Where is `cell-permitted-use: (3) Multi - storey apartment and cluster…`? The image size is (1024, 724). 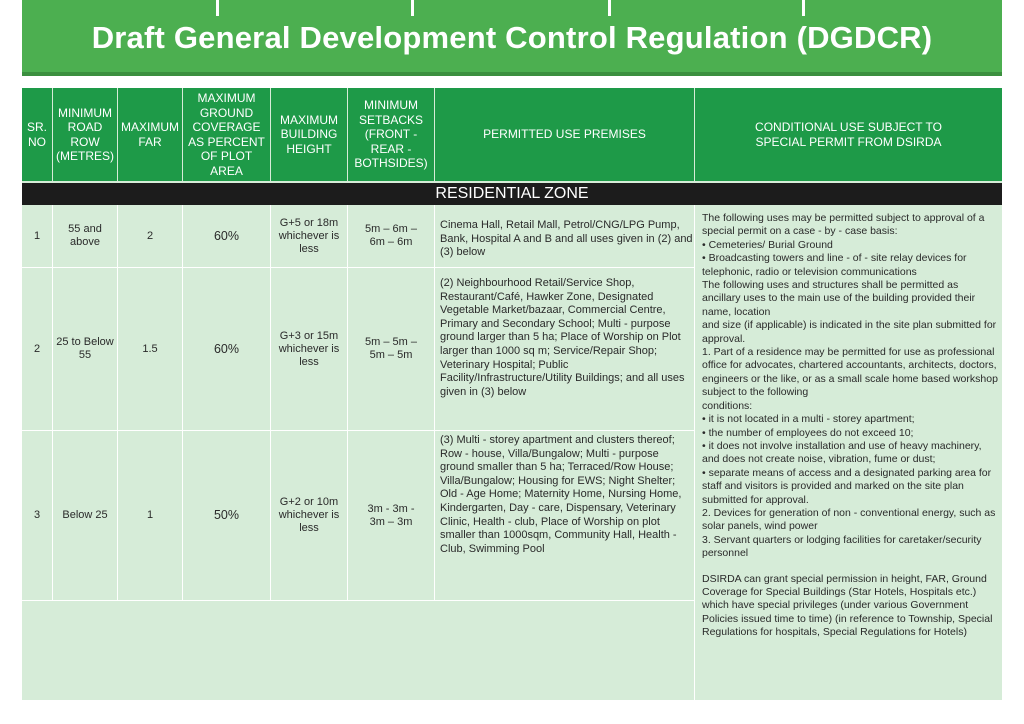
cell-permitted-use: (3) Multi - storey apartment and cluster… is located at coordinates (561, 494).